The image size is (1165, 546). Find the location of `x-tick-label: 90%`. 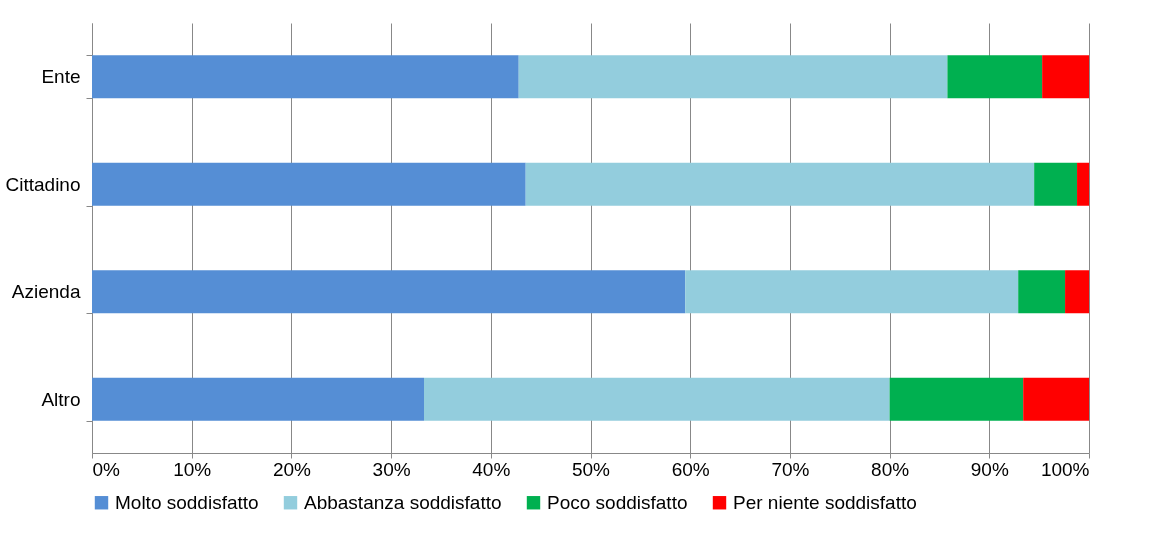

x-tick-label: 90% is located at coordinates (989, 469).